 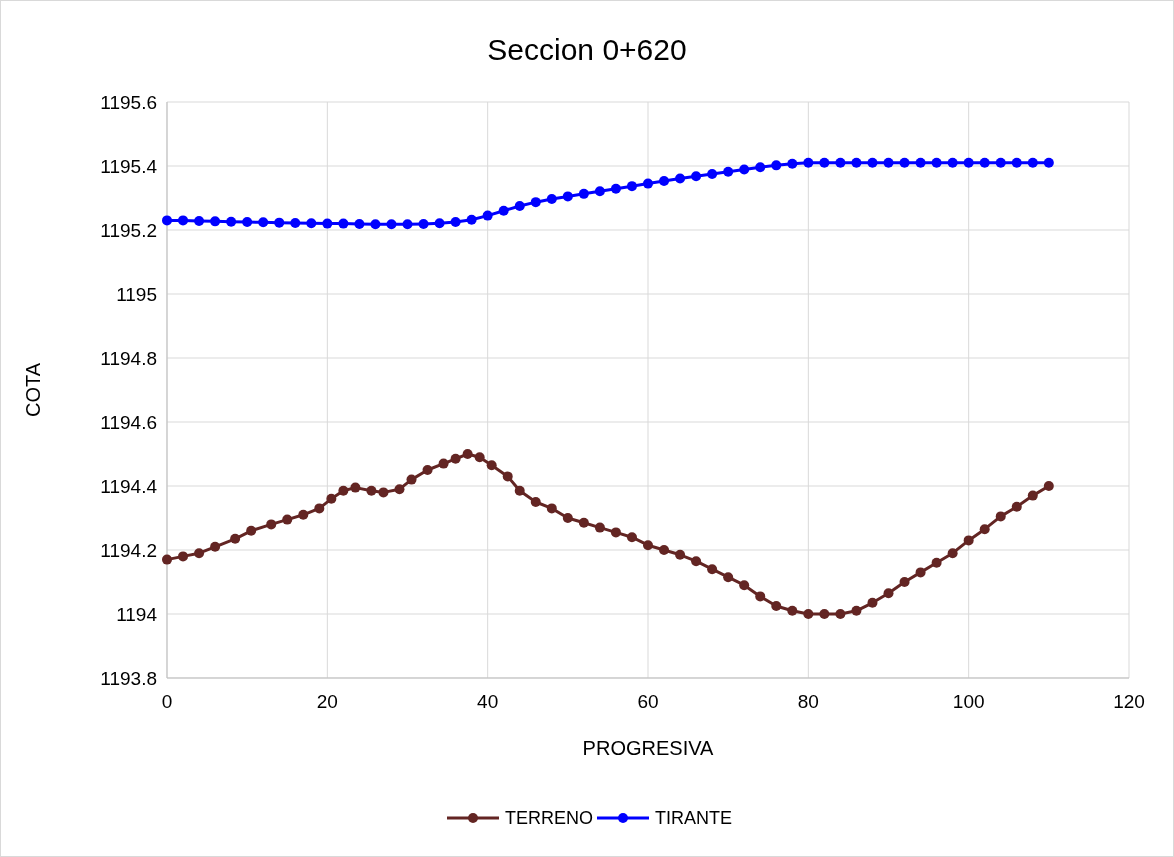 I want to click on y-tick-label: 1194.6, so click(x=128, y=422).